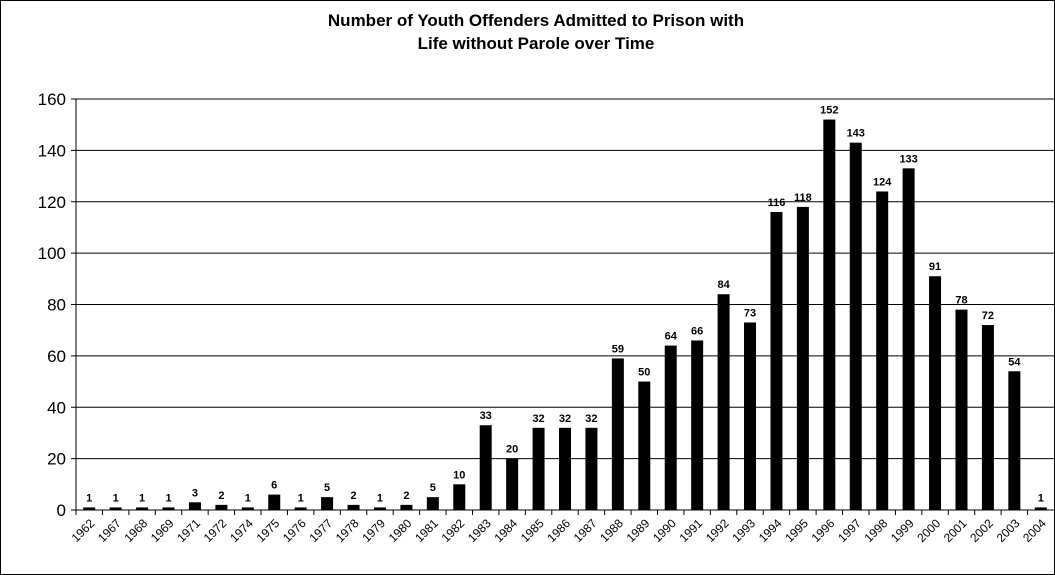 This screenshot has height=575, width=1055. Describe the element at coordinates (320, 530) in the screenshot. I see `x-tick-label: 1977` at that location.